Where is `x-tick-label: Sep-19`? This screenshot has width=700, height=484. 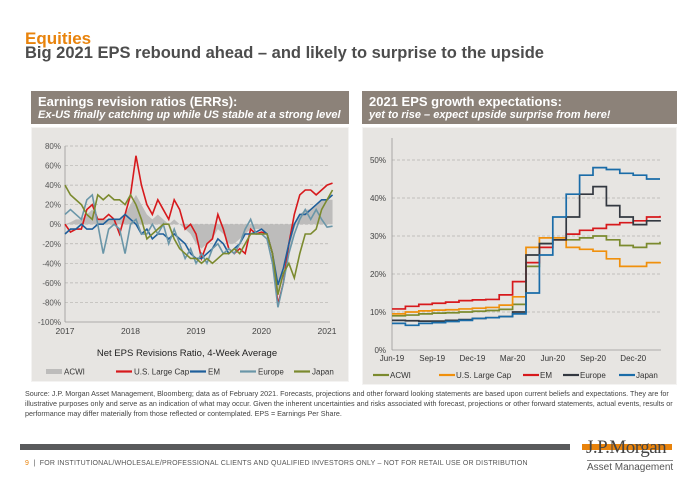 x-tick-label: Sep-19 is located at coordinates (432, 358).